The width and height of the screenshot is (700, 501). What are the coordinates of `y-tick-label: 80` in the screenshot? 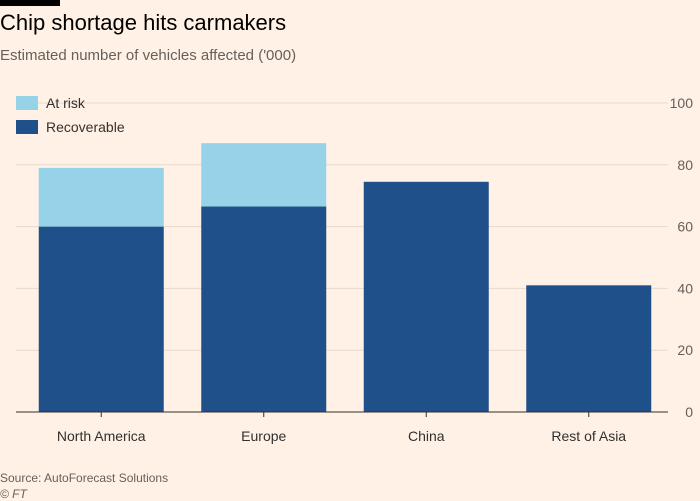 It's located at (685, 165).